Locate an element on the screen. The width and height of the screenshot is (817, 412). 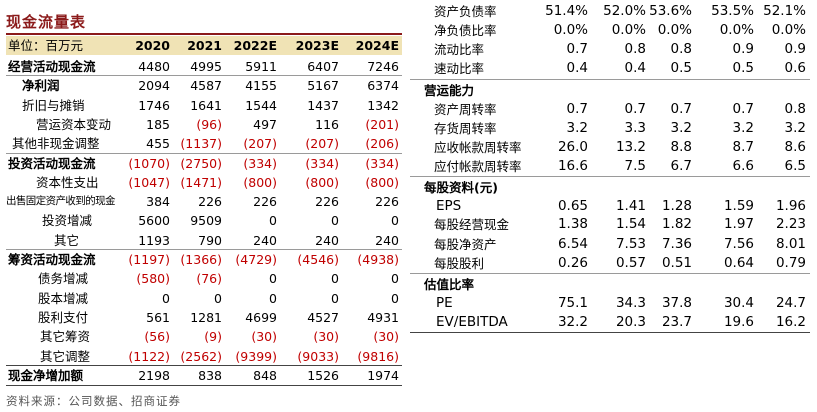
row-value: 1.54 is located at coordinates (630, 224).